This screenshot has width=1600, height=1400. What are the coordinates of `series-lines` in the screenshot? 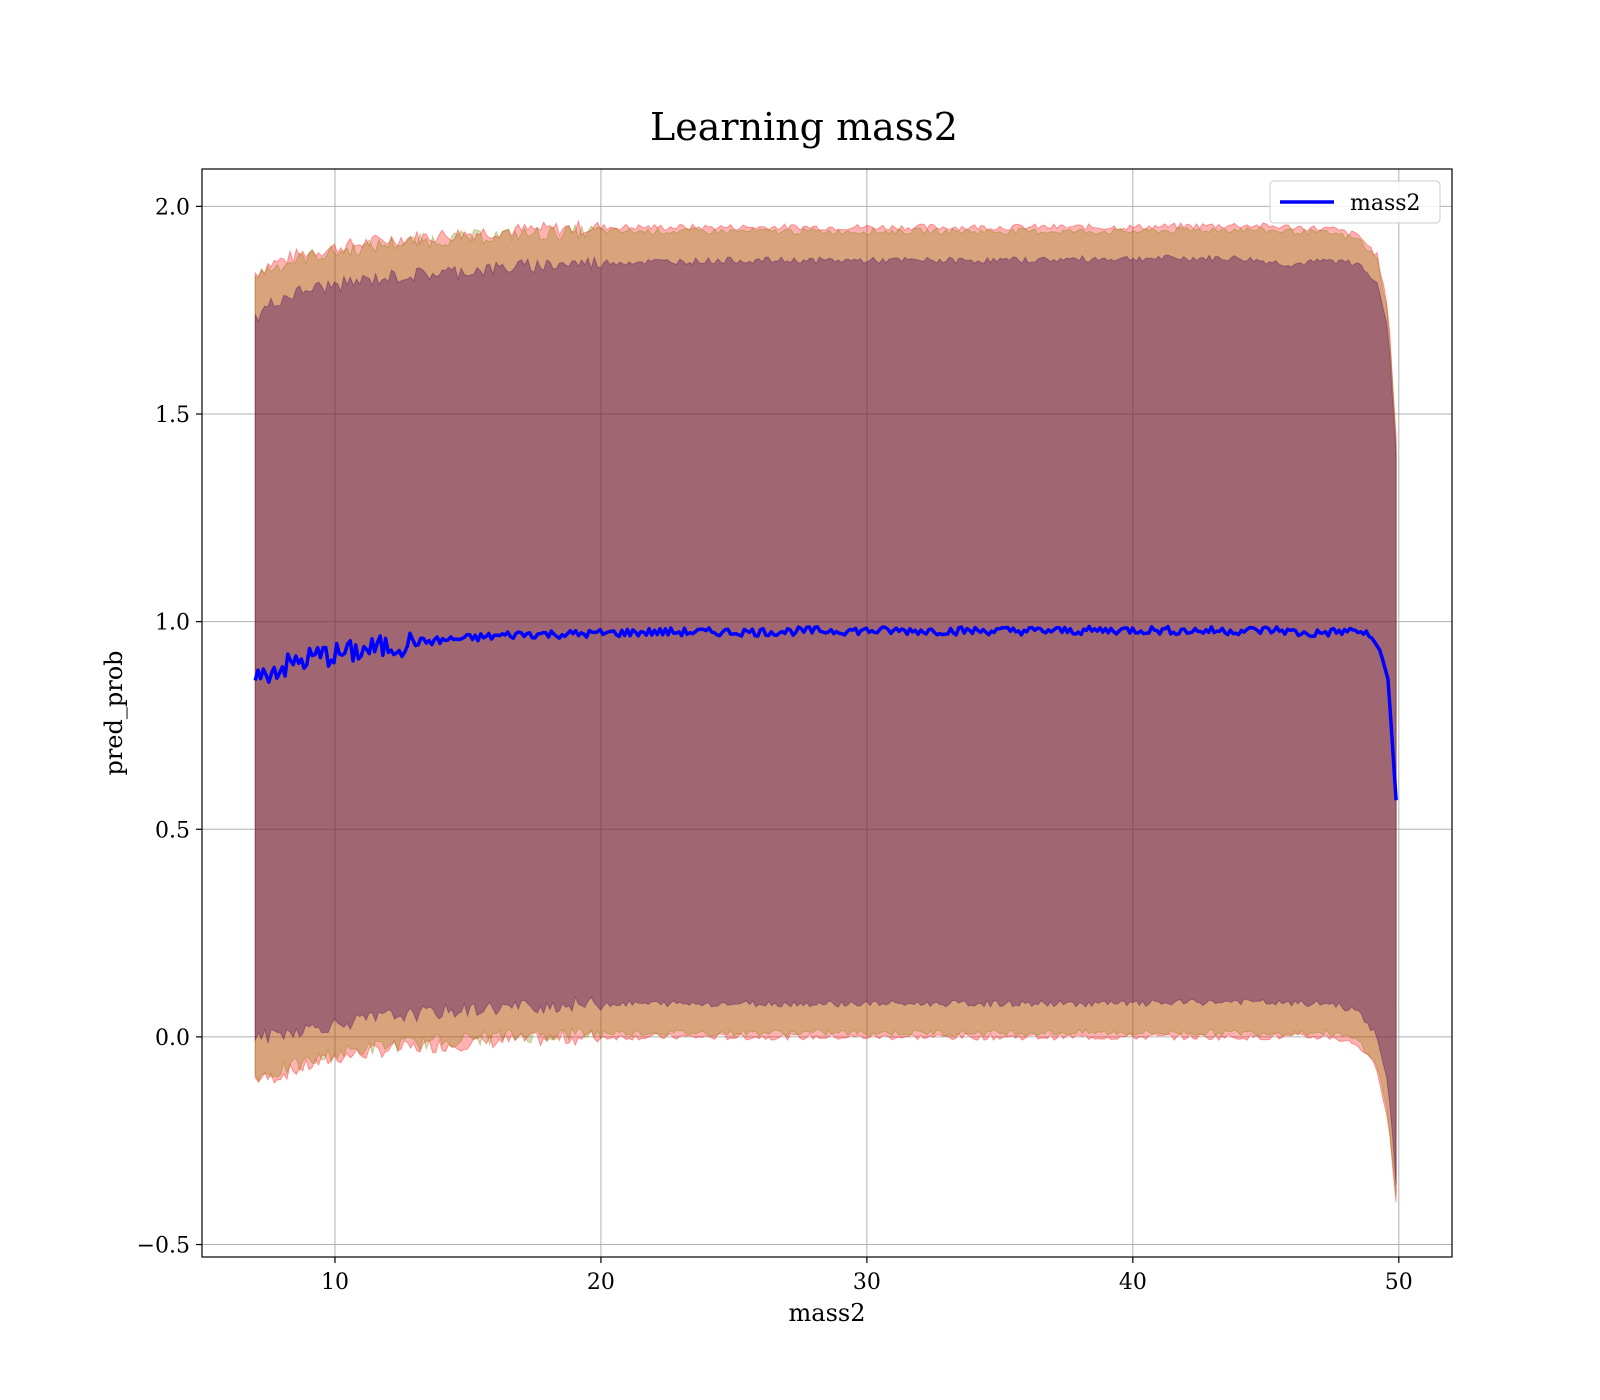 It's located at (825, 712).